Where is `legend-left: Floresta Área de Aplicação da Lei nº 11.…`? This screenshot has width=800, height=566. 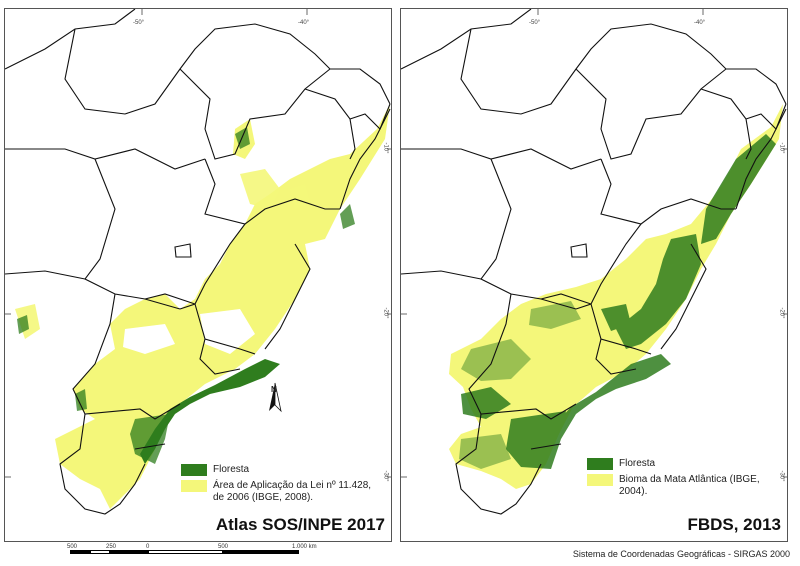
legend-left: Floresta Área de Aplicação da Lei nº 11.… is located at coordinates (281, 486).